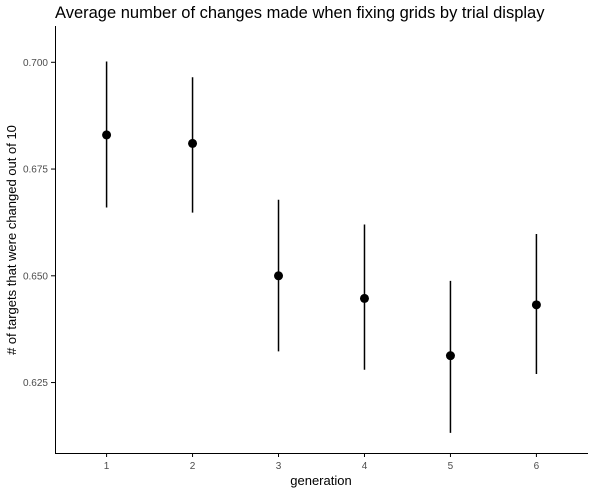  Describe the element at coordinates (365, 466) in the screenshot. I see `x-tick-label: 4` at that location.